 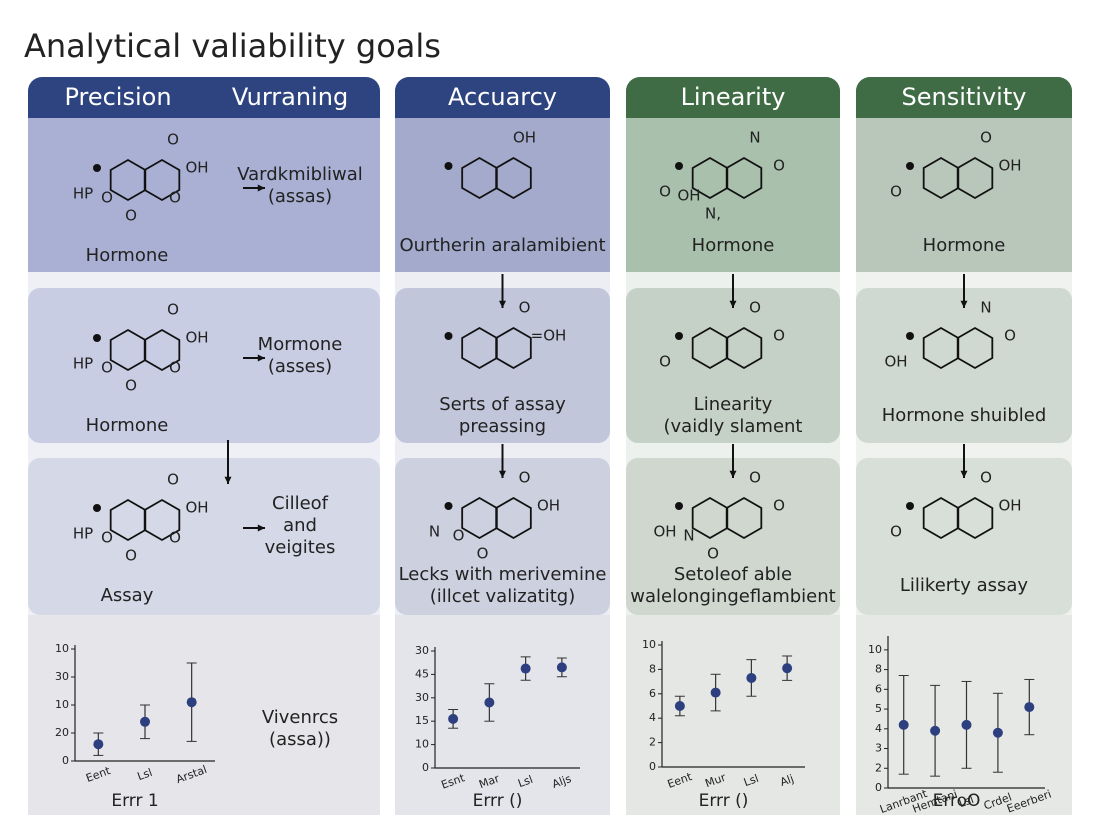 What do you see at coordinates (964, 415) in the screenshot?
I see `cell-text: Hormone shuibled` at bounding box center [964, 415].